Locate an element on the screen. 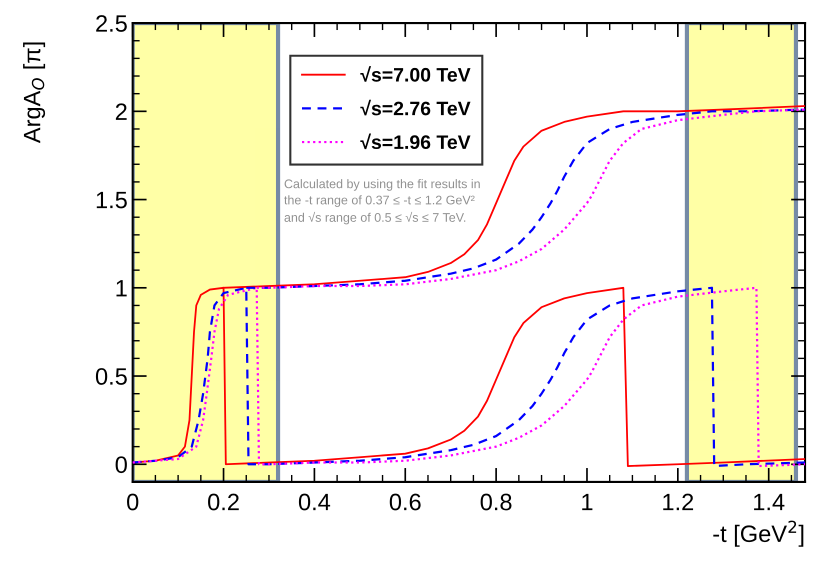  y-tick-label: 2.5 is located at coordinates (111, 23).